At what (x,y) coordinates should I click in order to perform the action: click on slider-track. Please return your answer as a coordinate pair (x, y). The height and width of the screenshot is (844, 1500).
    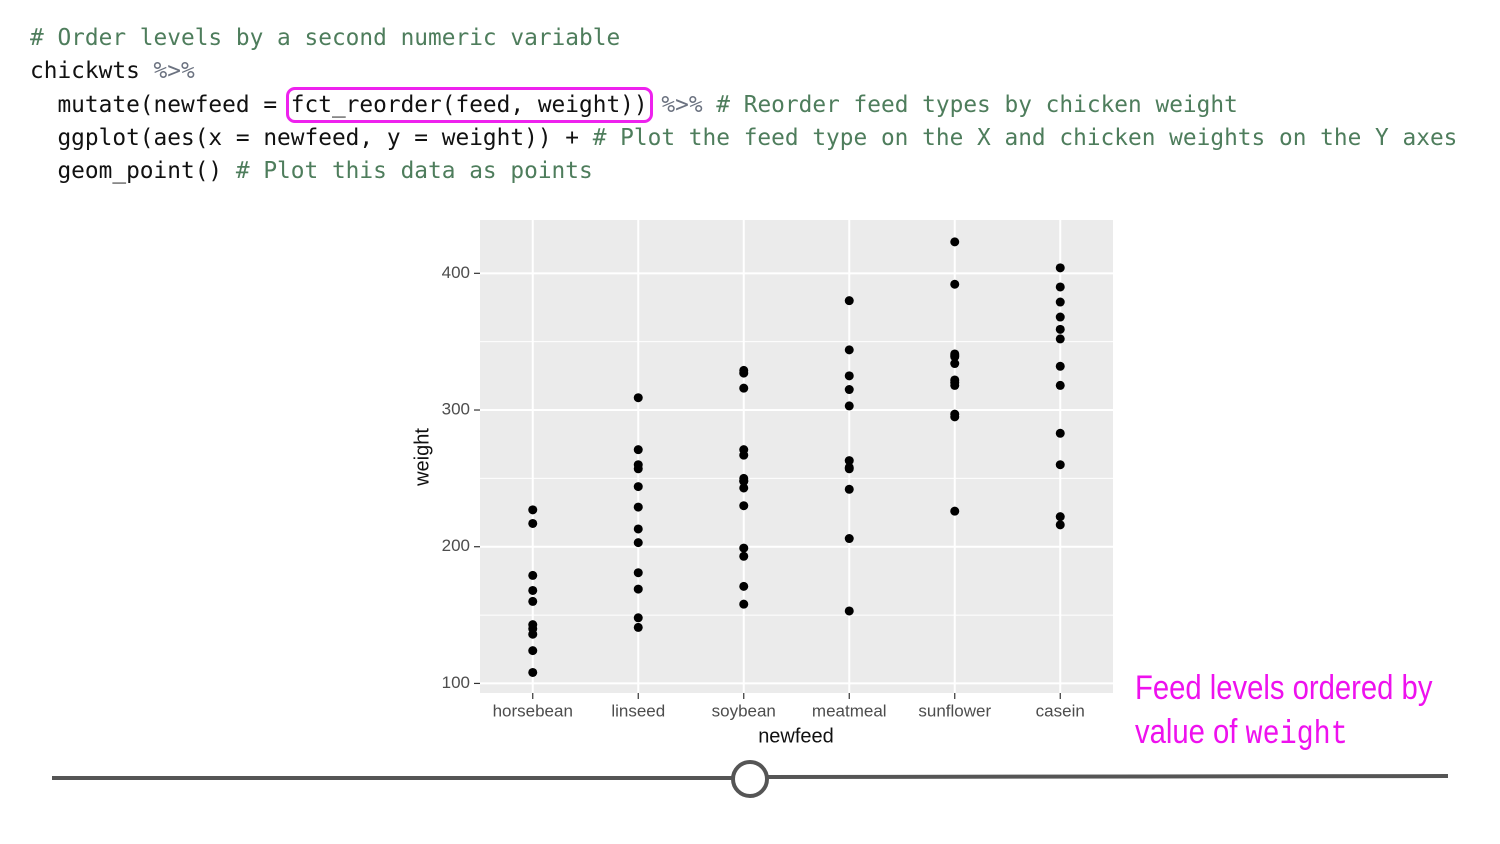
    Looking at the image, I should click on (1108, 776).